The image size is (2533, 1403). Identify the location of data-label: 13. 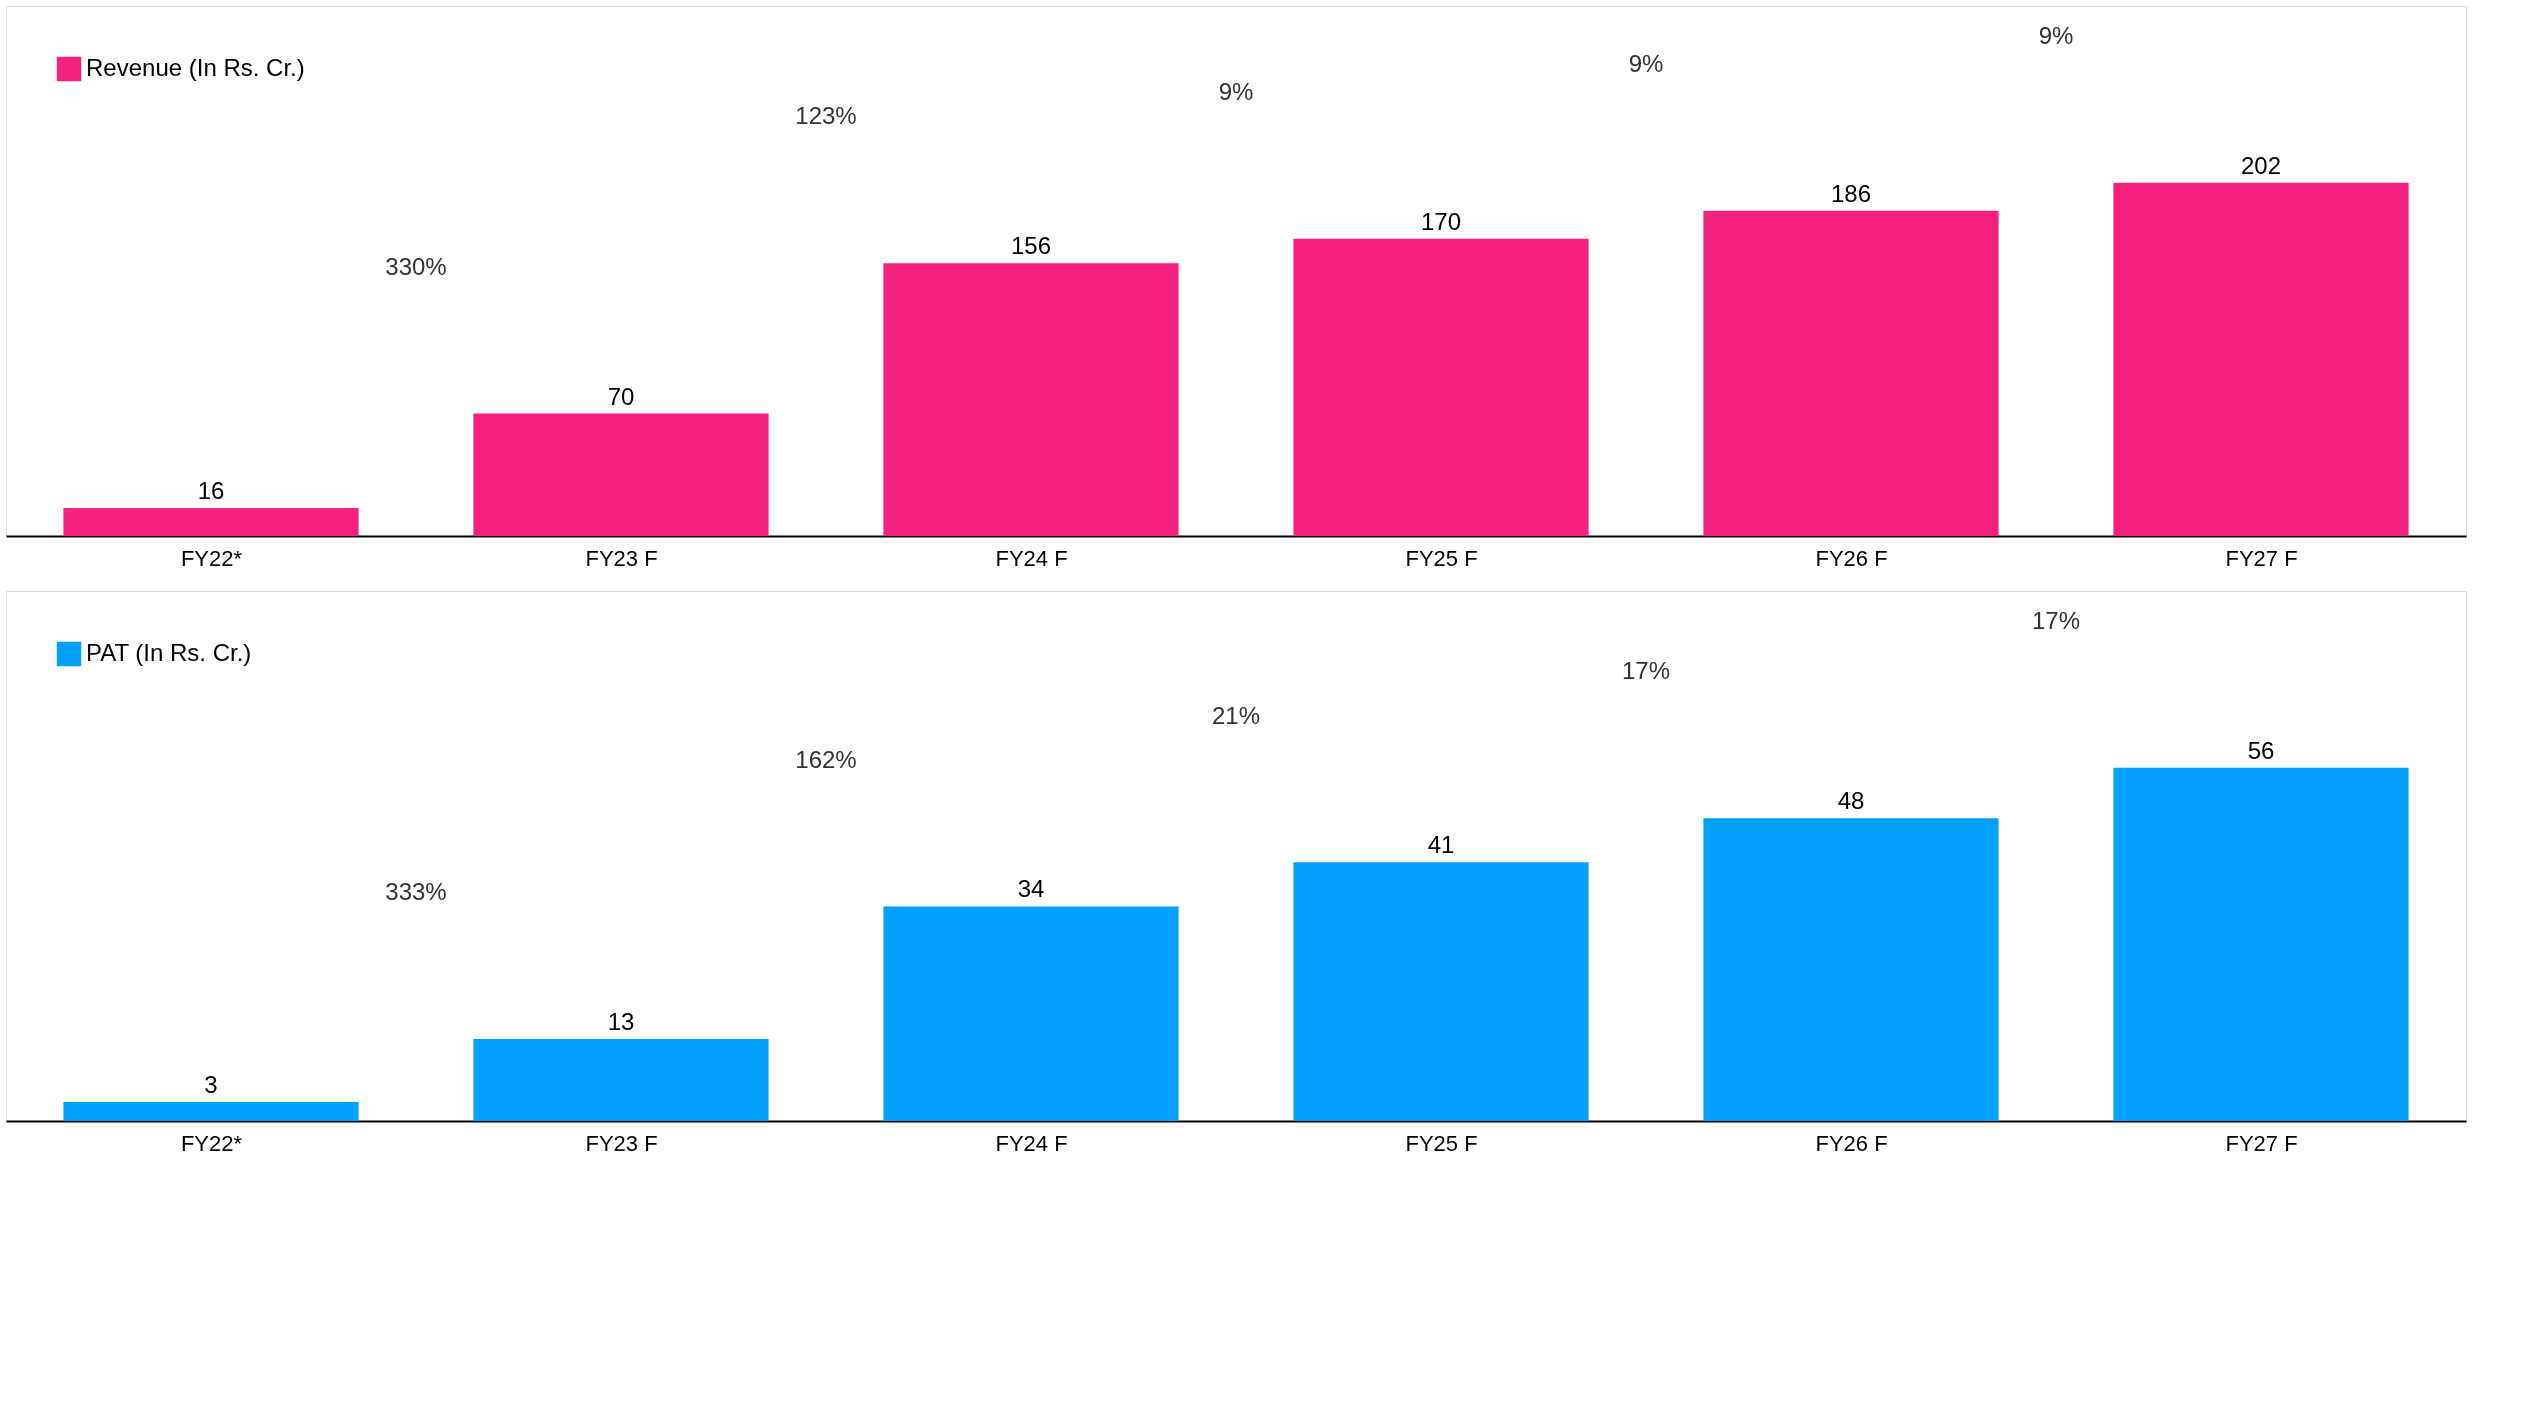
(621, 1021).